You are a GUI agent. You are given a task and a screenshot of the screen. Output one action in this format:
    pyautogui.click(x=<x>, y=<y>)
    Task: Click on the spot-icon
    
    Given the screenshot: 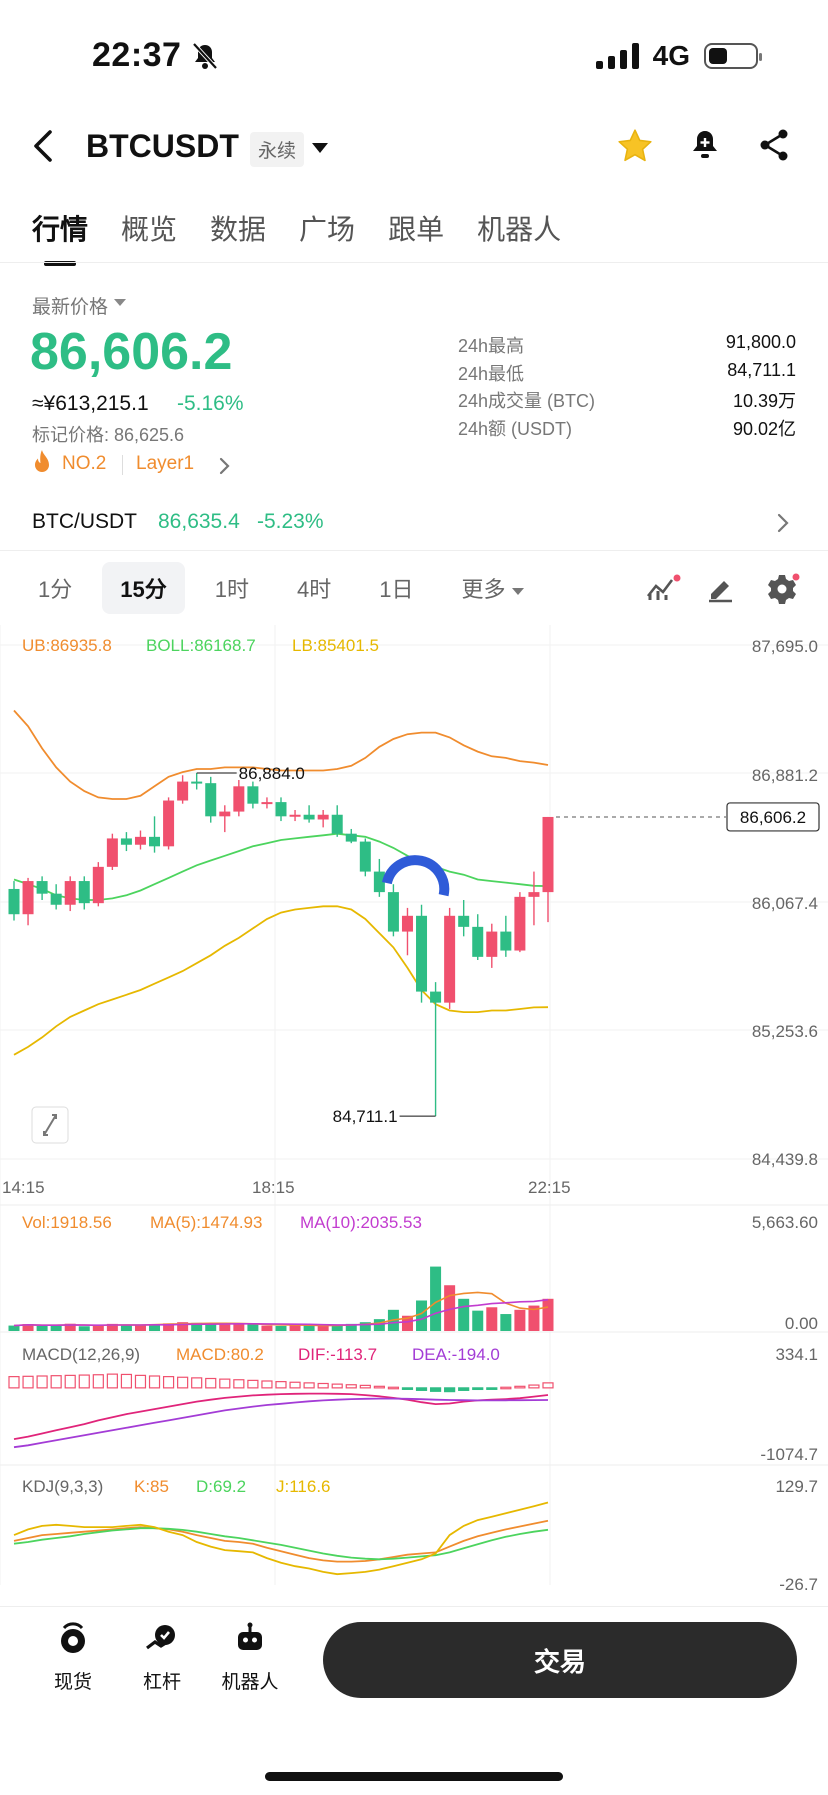 What is the action you would take?
    pyautogui.click(x=73, y=1637)
    